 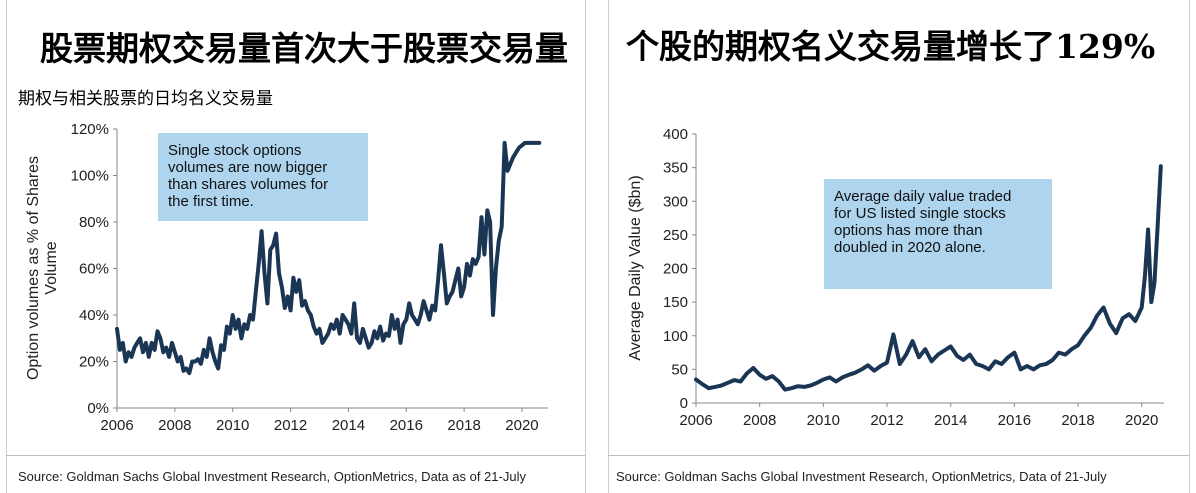 What do you see at coordinates (675, 168) in the screenshot?
I see `right-y-tick-label: 350` at bounding box center [675, 168].